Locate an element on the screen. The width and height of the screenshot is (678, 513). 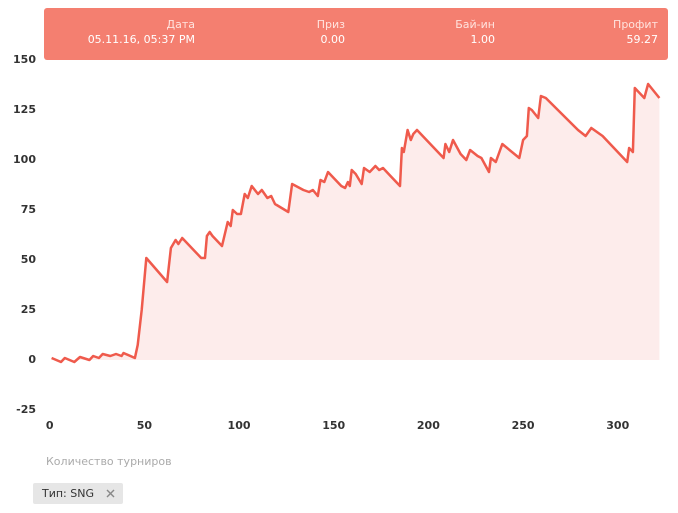
tooltip-box is located at coordinates (356, 34).